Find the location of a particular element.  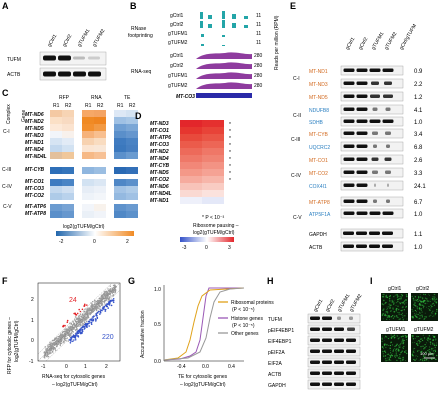

h-lane: gCtrl2 is located at coordinates (331, 305).